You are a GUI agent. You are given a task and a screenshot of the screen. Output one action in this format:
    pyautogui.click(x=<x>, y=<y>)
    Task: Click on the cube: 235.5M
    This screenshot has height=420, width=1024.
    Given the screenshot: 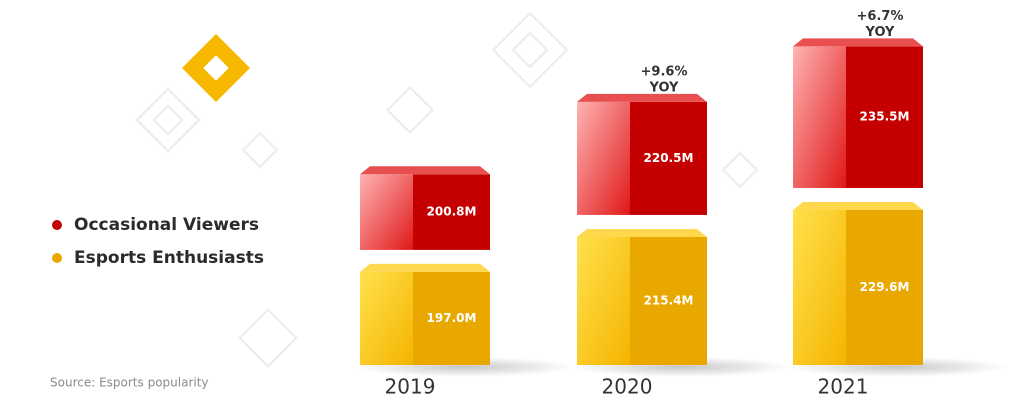 What is the action you would take?
    pyautogui.click(x=858, y=113)
    